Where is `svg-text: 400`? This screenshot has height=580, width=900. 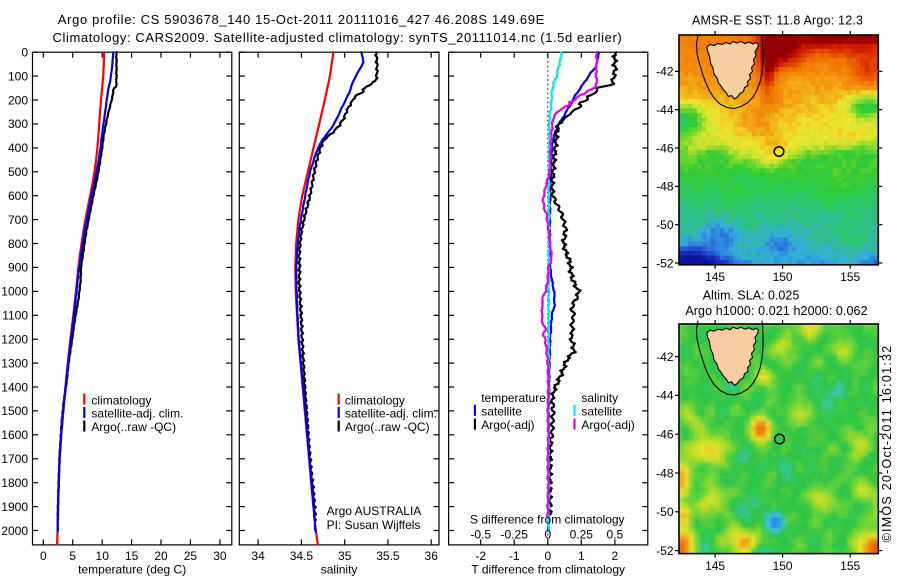 svg-text: 400 is located at coordinates (18, 148).